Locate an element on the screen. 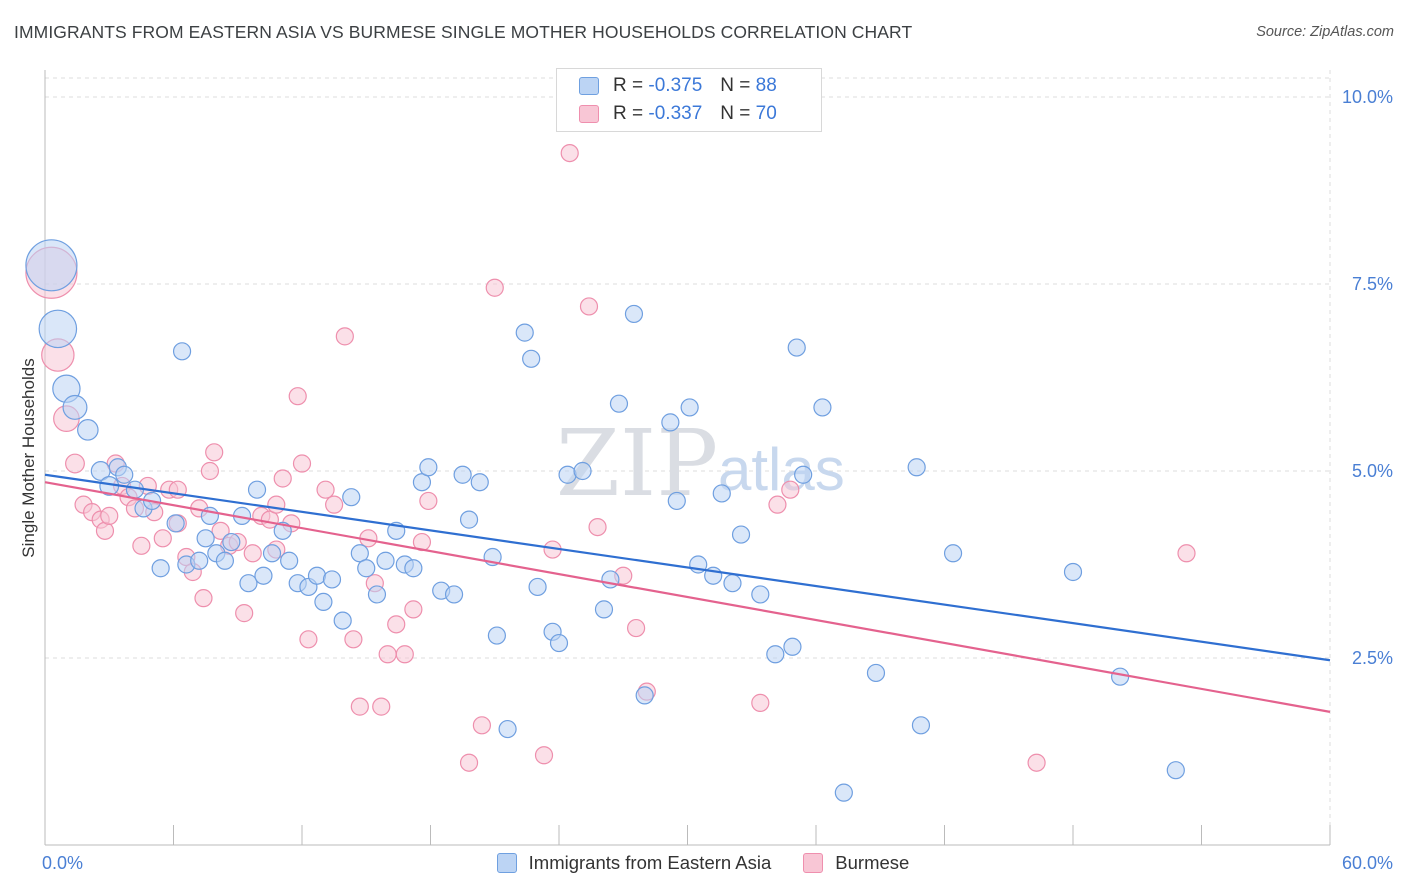  source-label: Source: ZipAtlas.com is located at coordinates (1325, 32).